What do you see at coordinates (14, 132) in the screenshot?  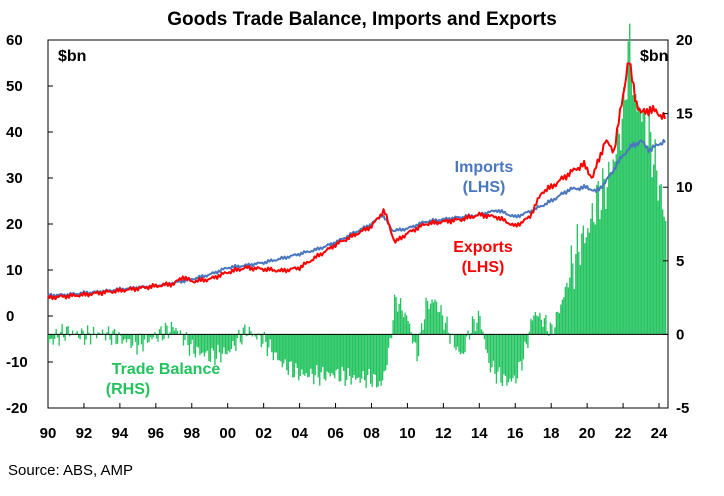 I see `left-tick-label: 40` at bounding box center [14, 132].